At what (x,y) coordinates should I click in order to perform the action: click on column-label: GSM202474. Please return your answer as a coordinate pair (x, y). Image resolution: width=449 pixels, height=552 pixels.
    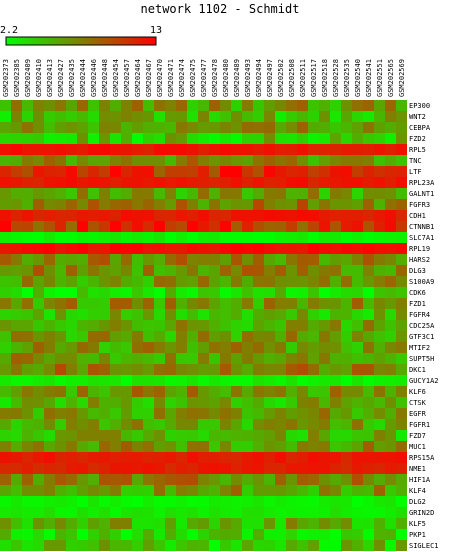
    Looking at the image, I should click on (182, 78).